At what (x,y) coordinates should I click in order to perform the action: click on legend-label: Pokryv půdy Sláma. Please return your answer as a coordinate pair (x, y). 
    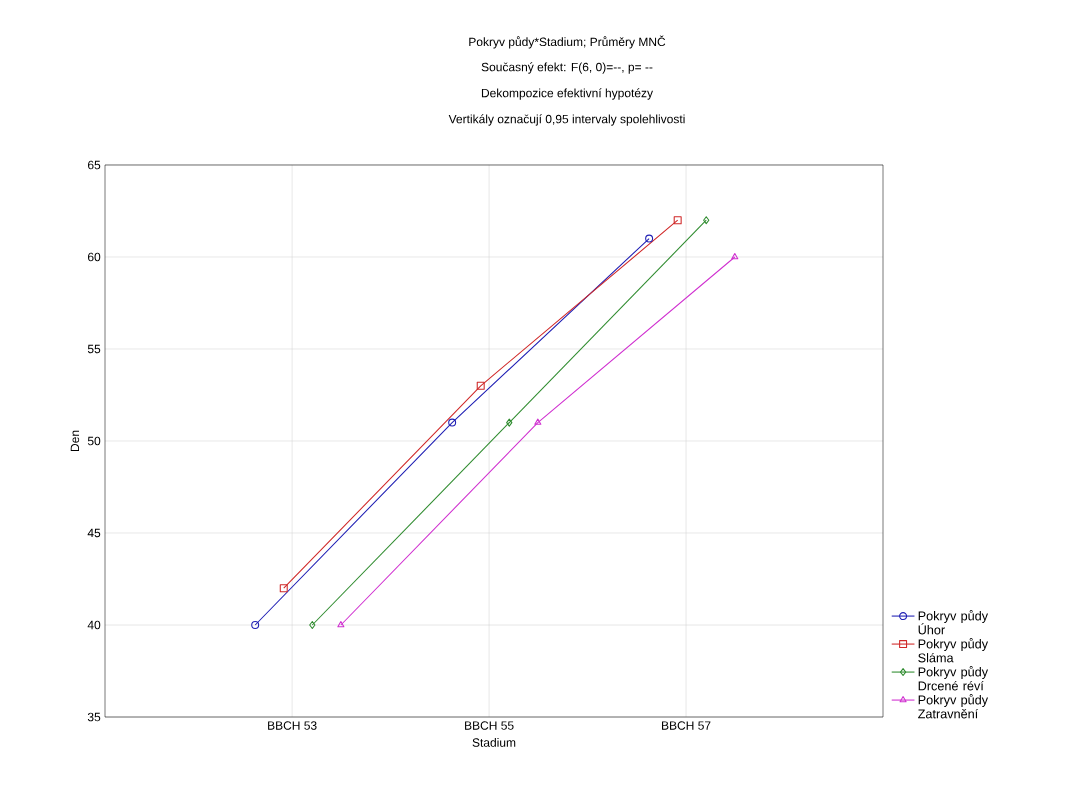
    Looking at the image, I should click on (953, 650).